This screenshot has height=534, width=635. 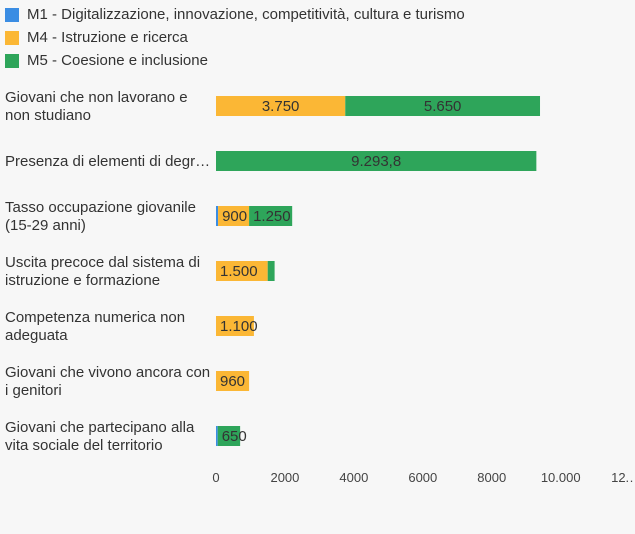 I want to click on bar-value-label: 960, so click(x=232, y=381).